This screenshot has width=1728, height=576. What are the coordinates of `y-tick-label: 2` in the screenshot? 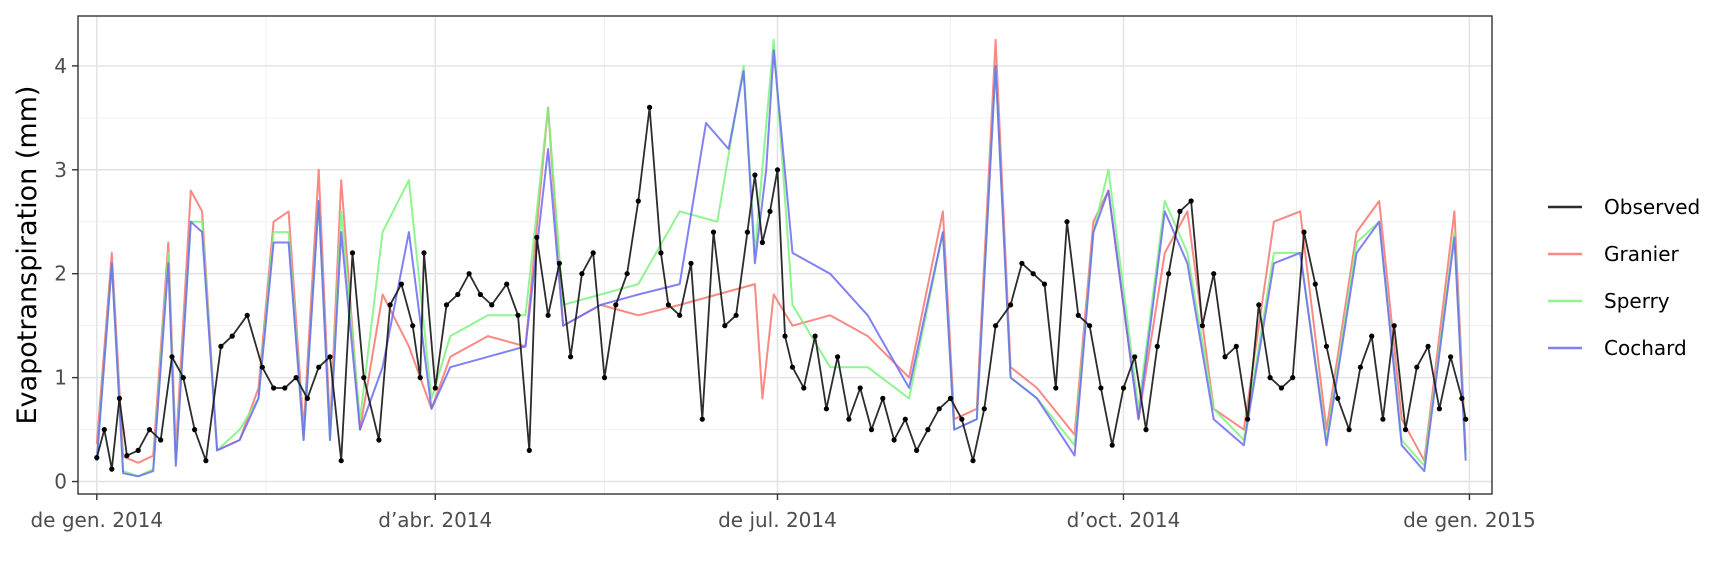 It's located at (60, 274).